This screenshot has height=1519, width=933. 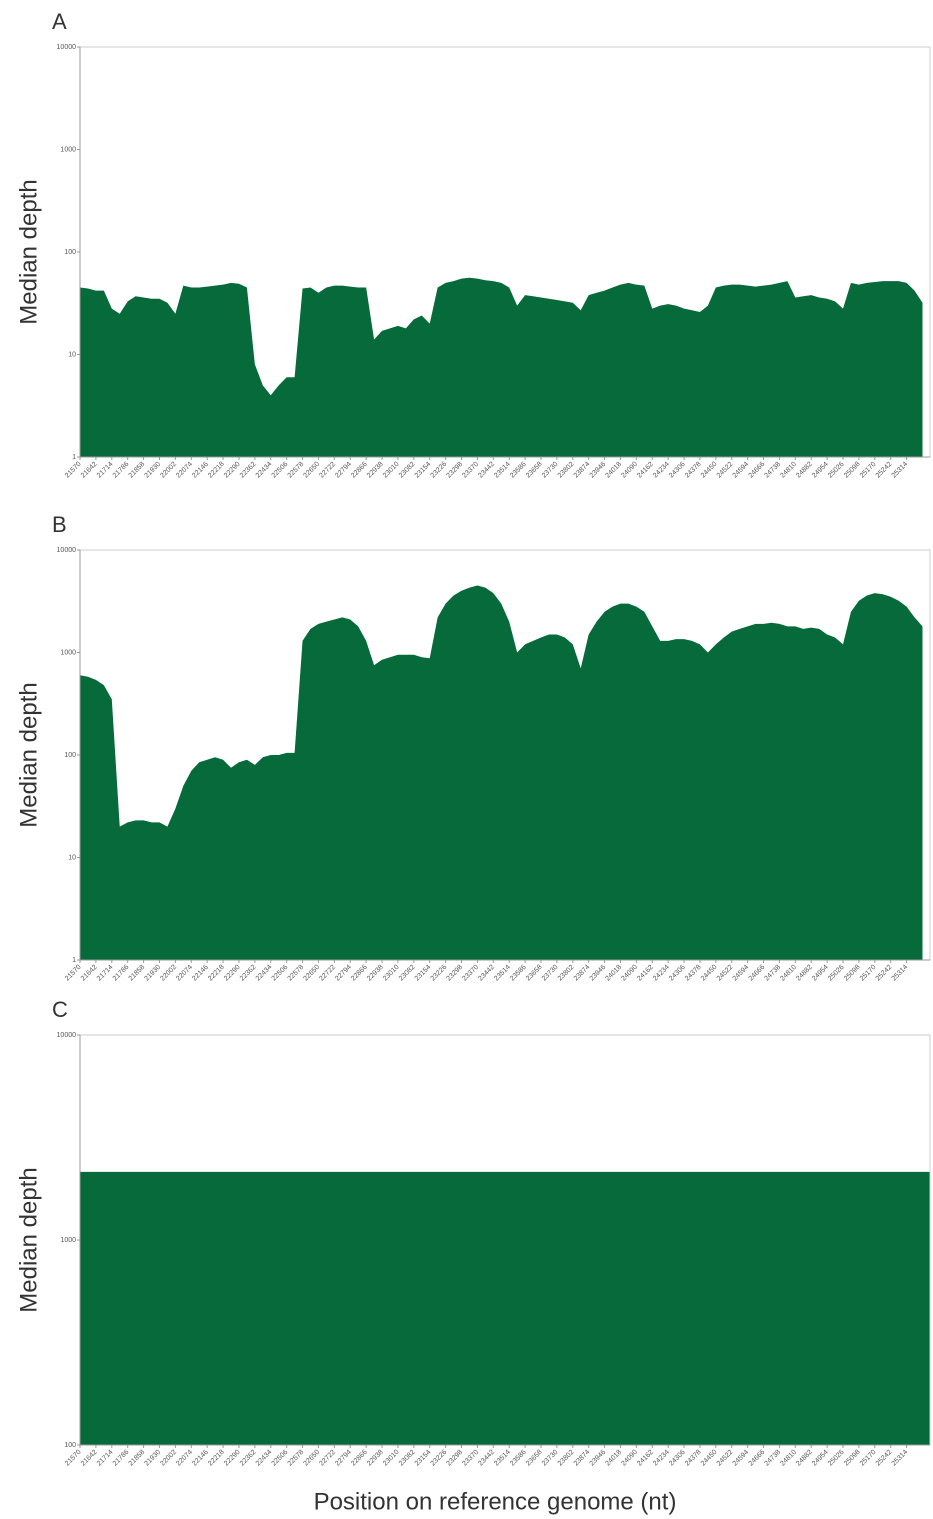 What do you see at coordinates (105, 1458) in the screenshot?
I see `x-tick-label: 21714` at bounding box center [105, 1458].